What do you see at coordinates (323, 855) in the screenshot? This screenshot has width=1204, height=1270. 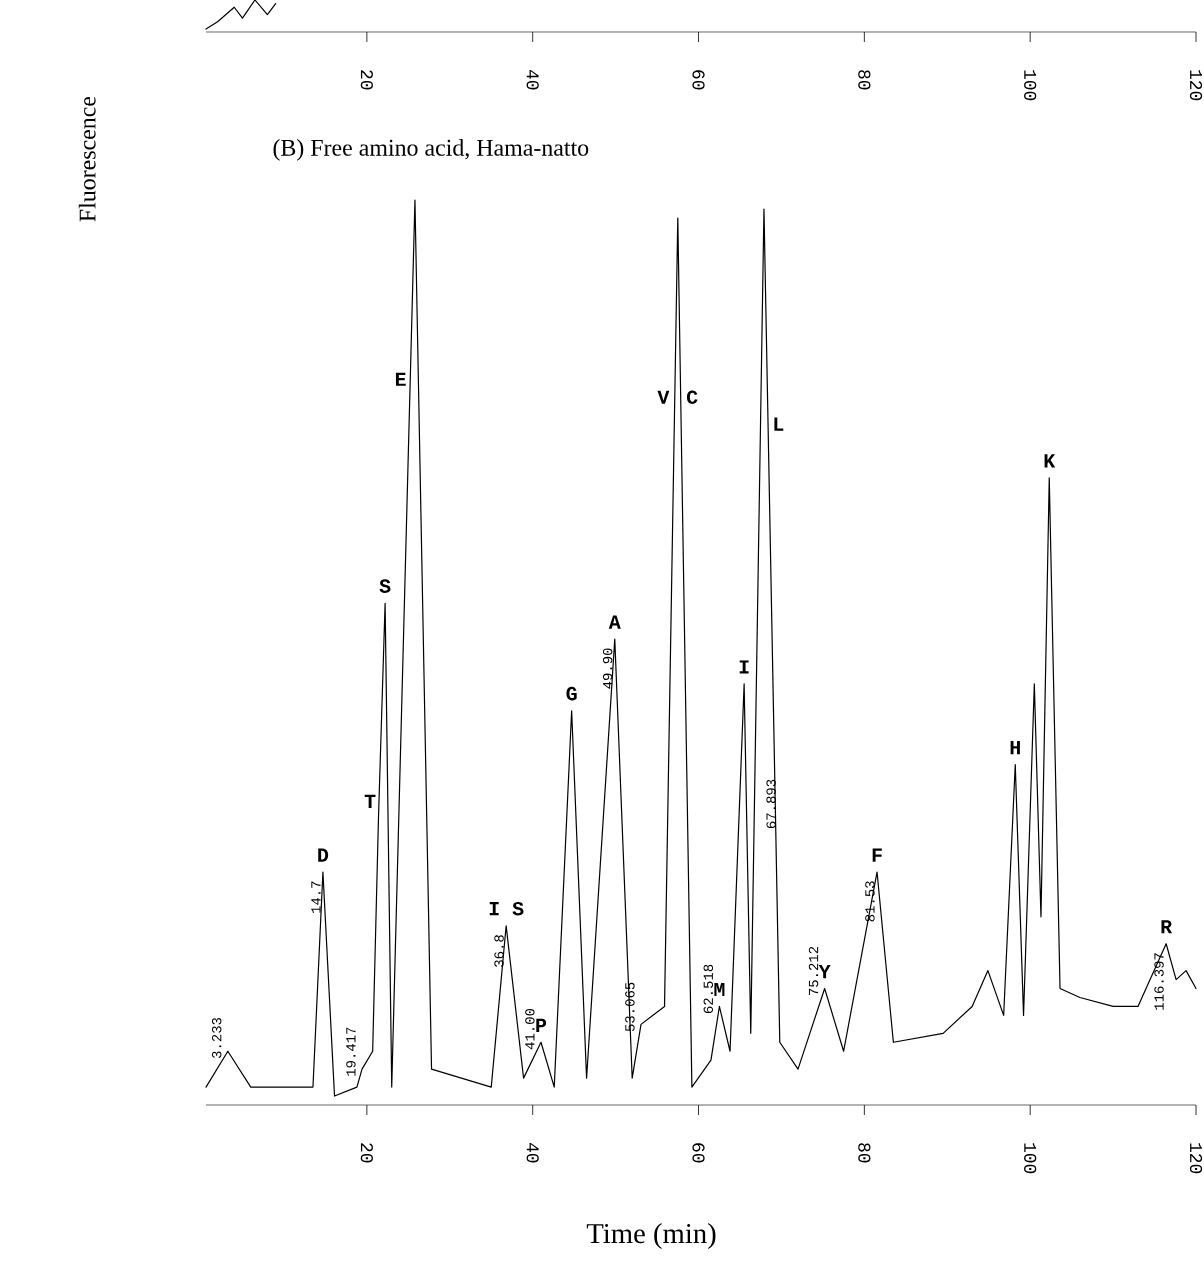 I see `annotation: D` at bounding box center [323, 855].